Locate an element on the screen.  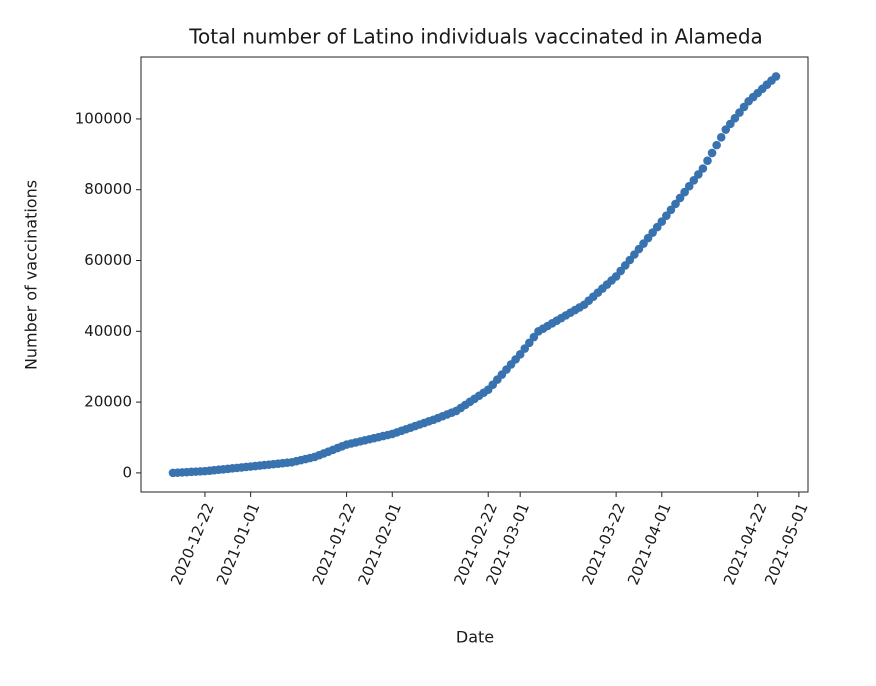
x-tick-label: 2021-05-01 is located at coordinates (786, 543).